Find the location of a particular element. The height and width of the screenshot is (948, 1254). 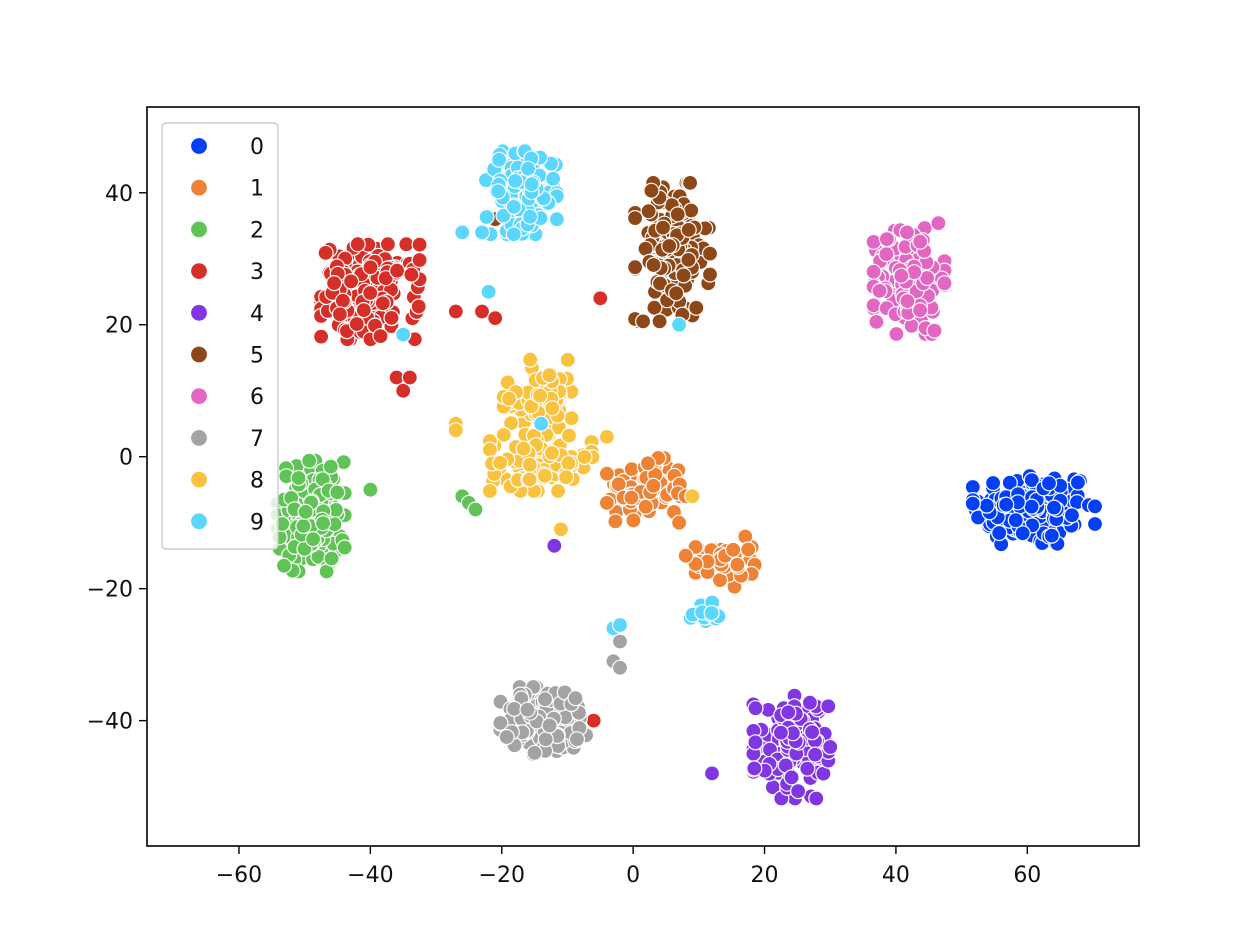

x-tick-label: −60 is located at coordinates (239, 875).